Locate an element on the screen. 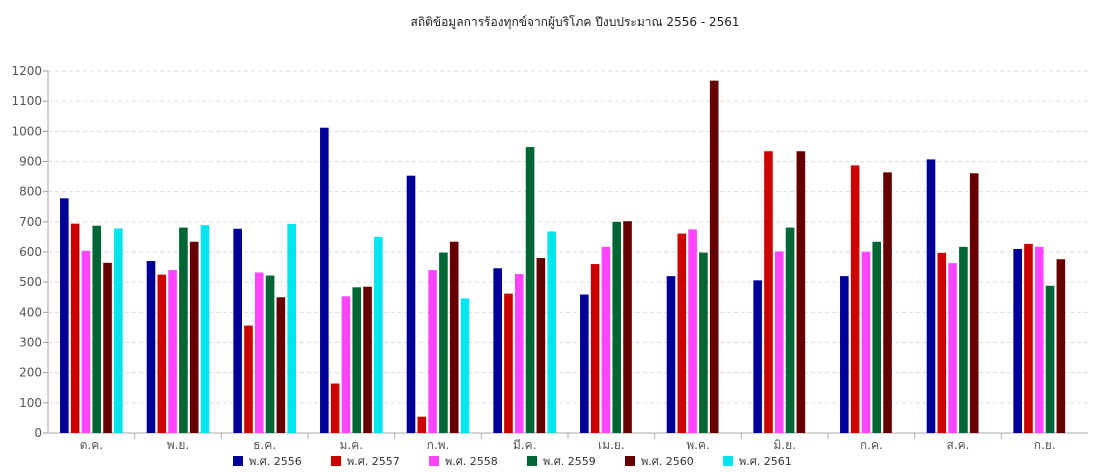 Image resolution: width=1095 pixels, height=472 pixels. x-tick-label: เม.ย. is located at coordinates (611, 445).